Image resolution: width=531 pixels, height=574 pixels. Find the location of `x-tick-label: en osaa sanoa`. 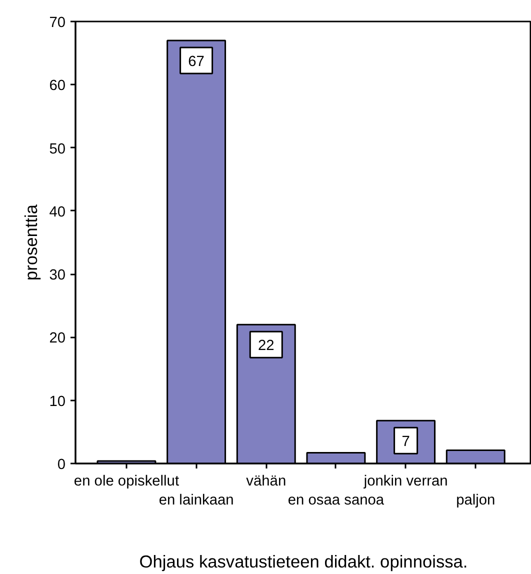

x-tick-label: en osaa sanoa is located at coordinates (336, 500).